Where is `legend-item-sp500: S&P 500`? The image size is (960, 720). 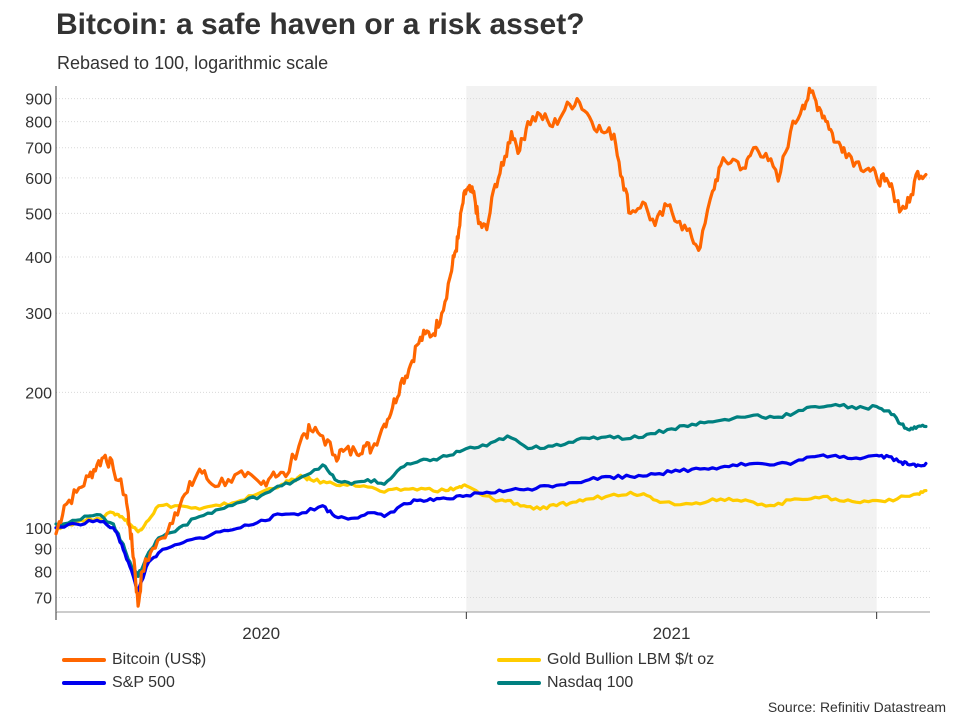
legend-item-sp500: S&P 500 is located at coordinates (118, 683).